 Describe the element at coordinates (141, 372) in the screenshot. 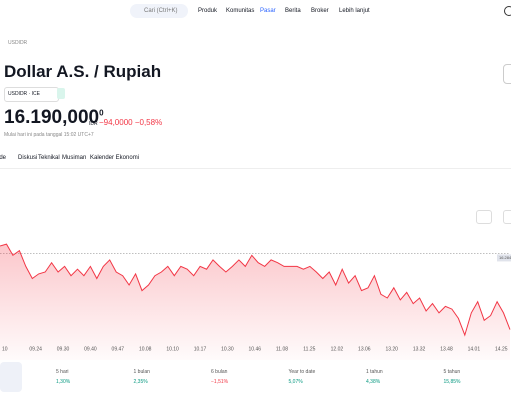

I see `perf-label: 1 bulan` at that location.